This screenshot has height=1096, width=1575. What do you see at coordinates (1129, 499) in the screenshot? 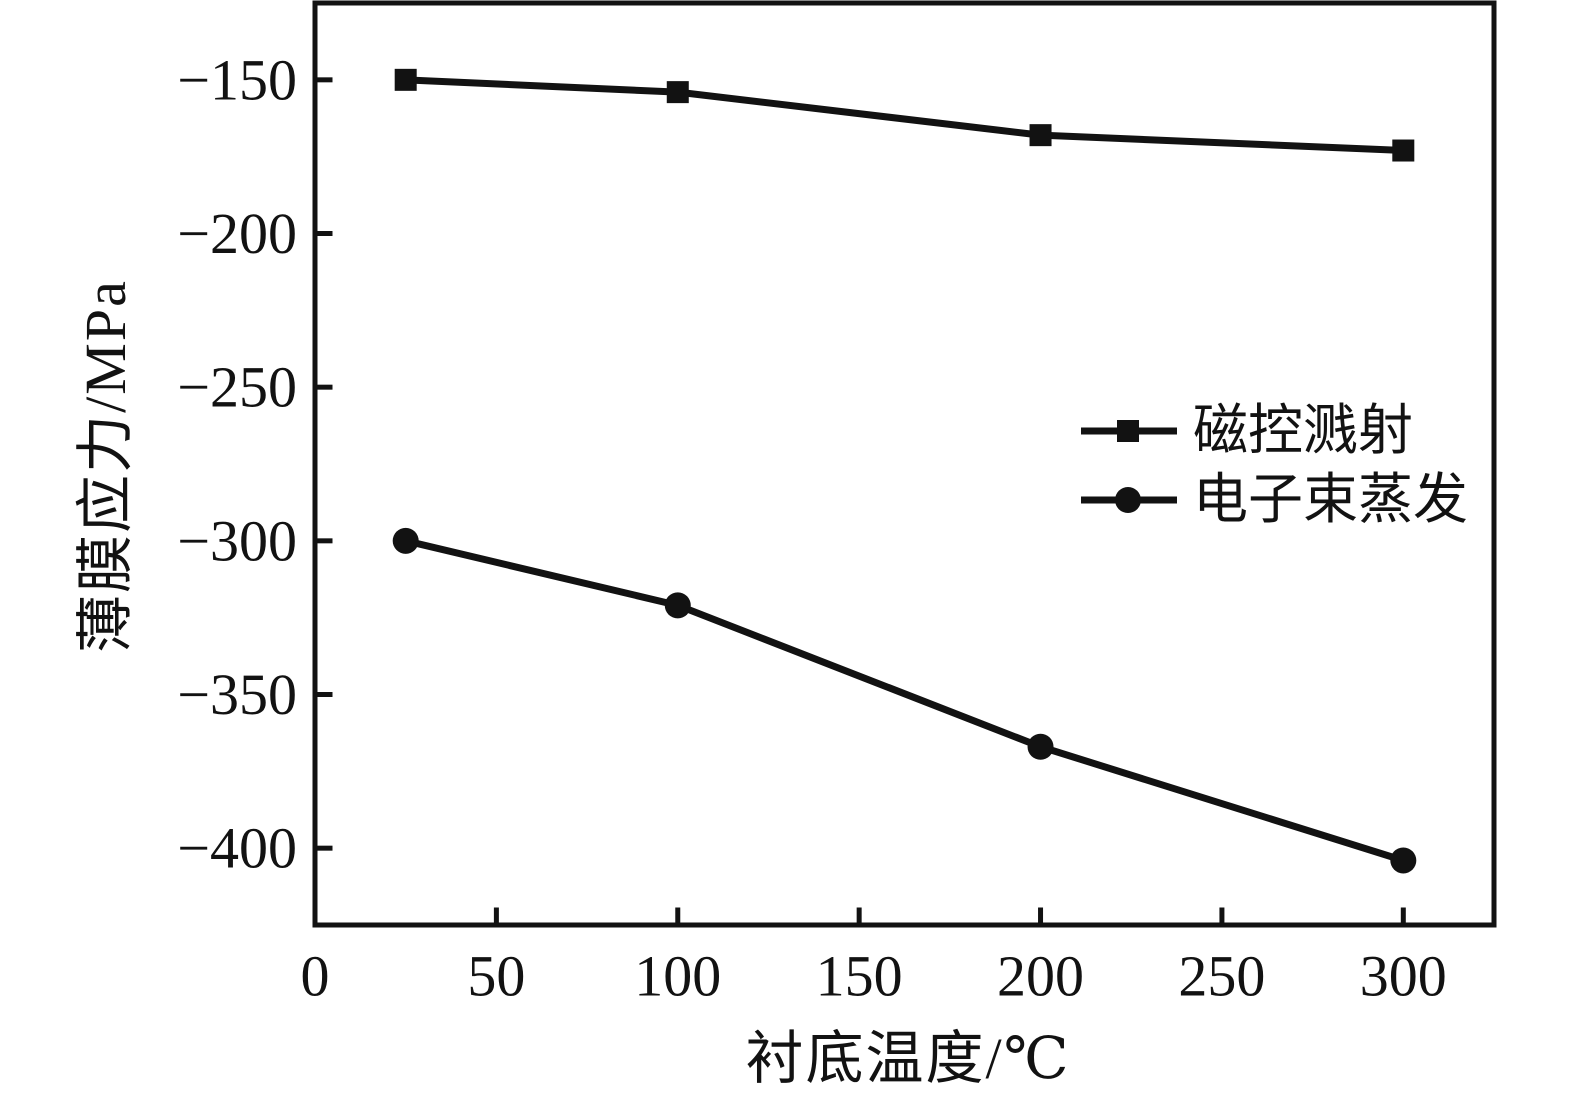
I see `circle-marker-icon` at bounding box center [1129, 499].